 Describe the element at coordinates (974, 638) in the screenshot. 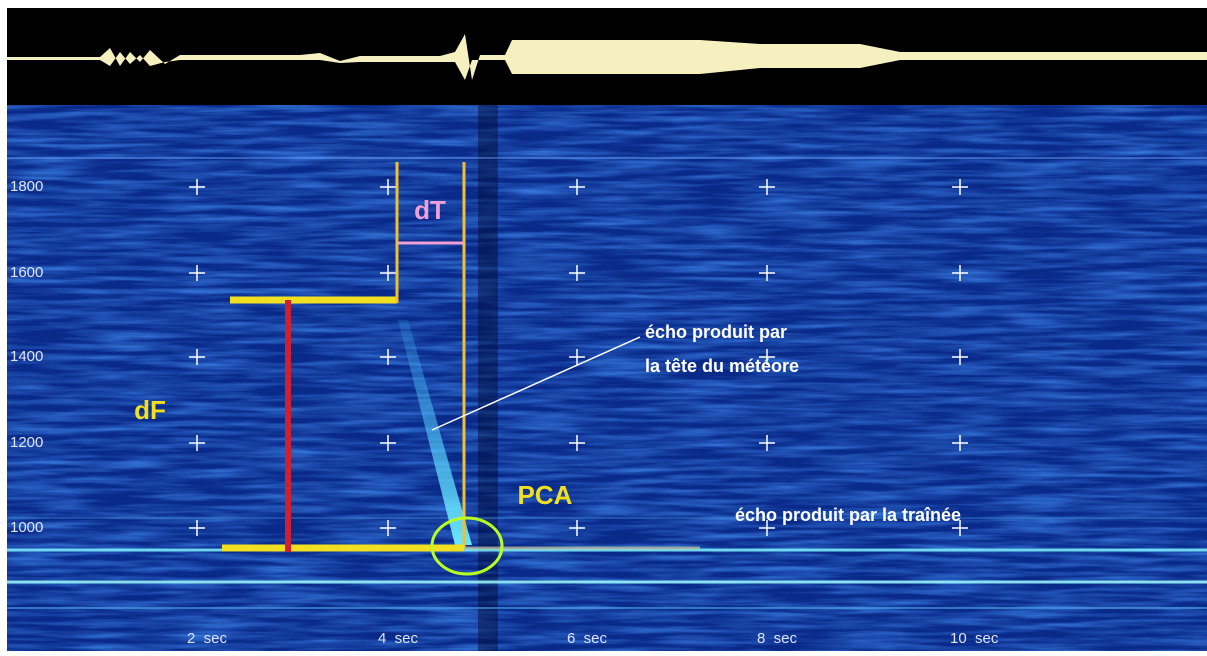

I see `x-axis-label: 10 sec` at that location.